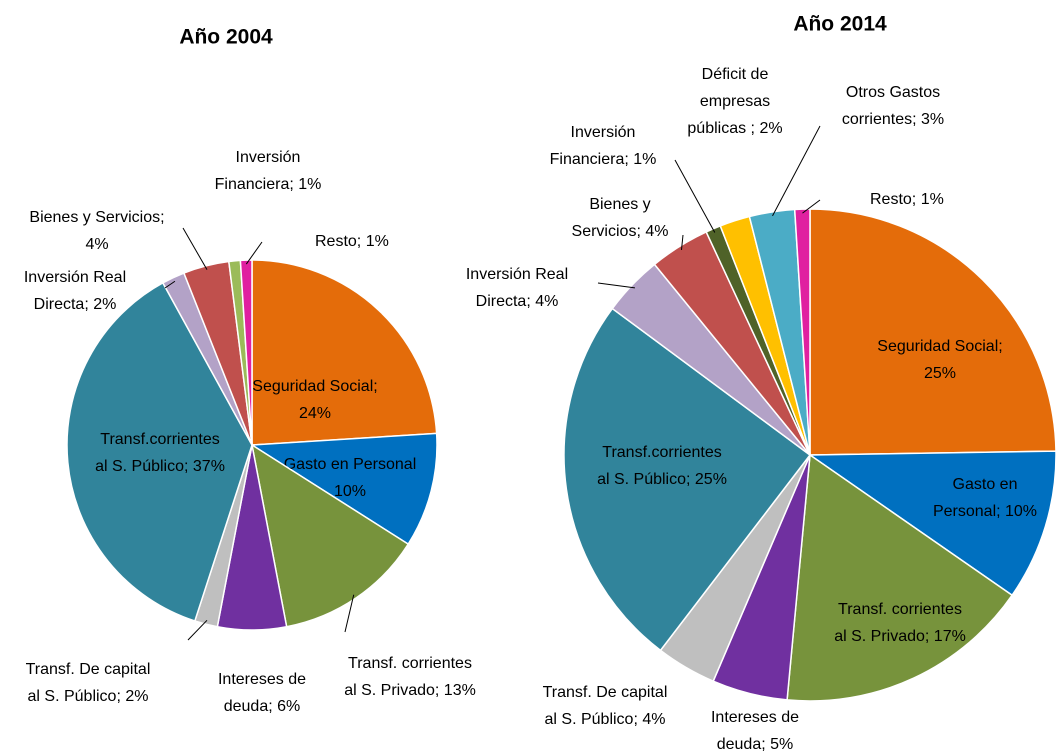 This screenshot has width=1058, height=751. Describe the element at coordinates (350, 478) in the screenshot. I see `data-label: Gasto en Personal 10%` at that location.